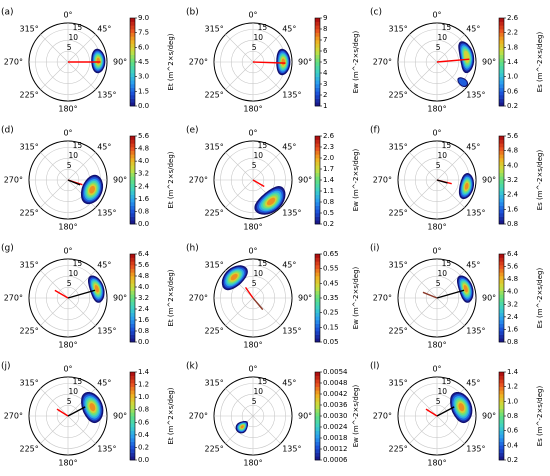 Image resolution: width=550 pixels, height=476 pixels. Describe the element at coordinates (132, 416) in the screenshot. I see `colorbar-frame` at that location.